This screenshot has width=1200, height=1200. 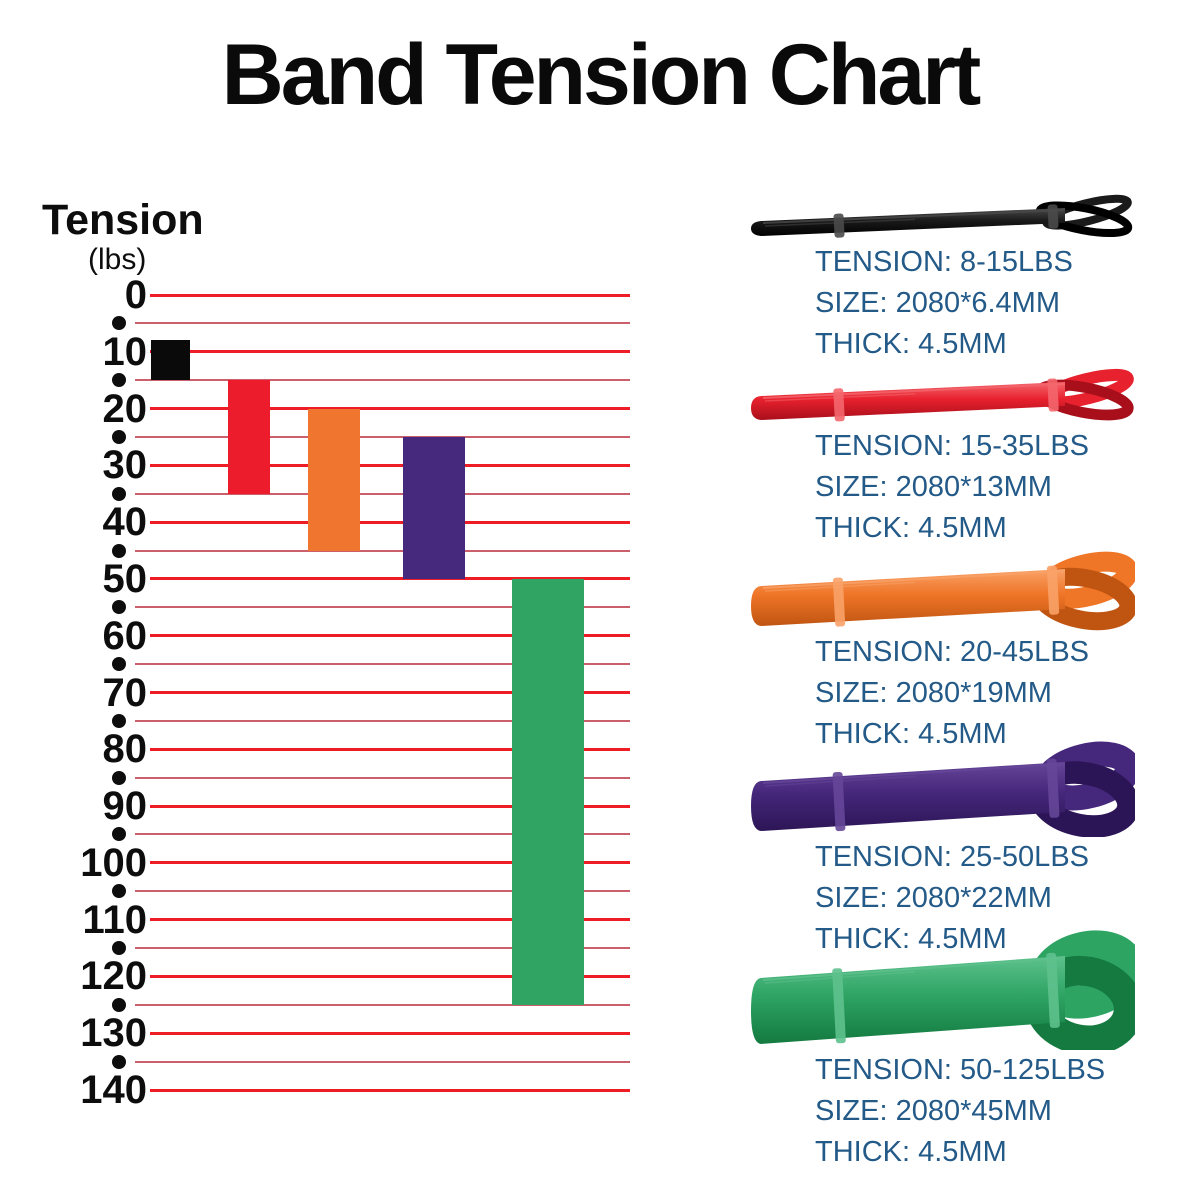 What do you see at coordinates (937, 303) in the screenshot?
I see `band-size-spec-black: SIZE: 2080*6.4MM` at bounding box center [937, 303].